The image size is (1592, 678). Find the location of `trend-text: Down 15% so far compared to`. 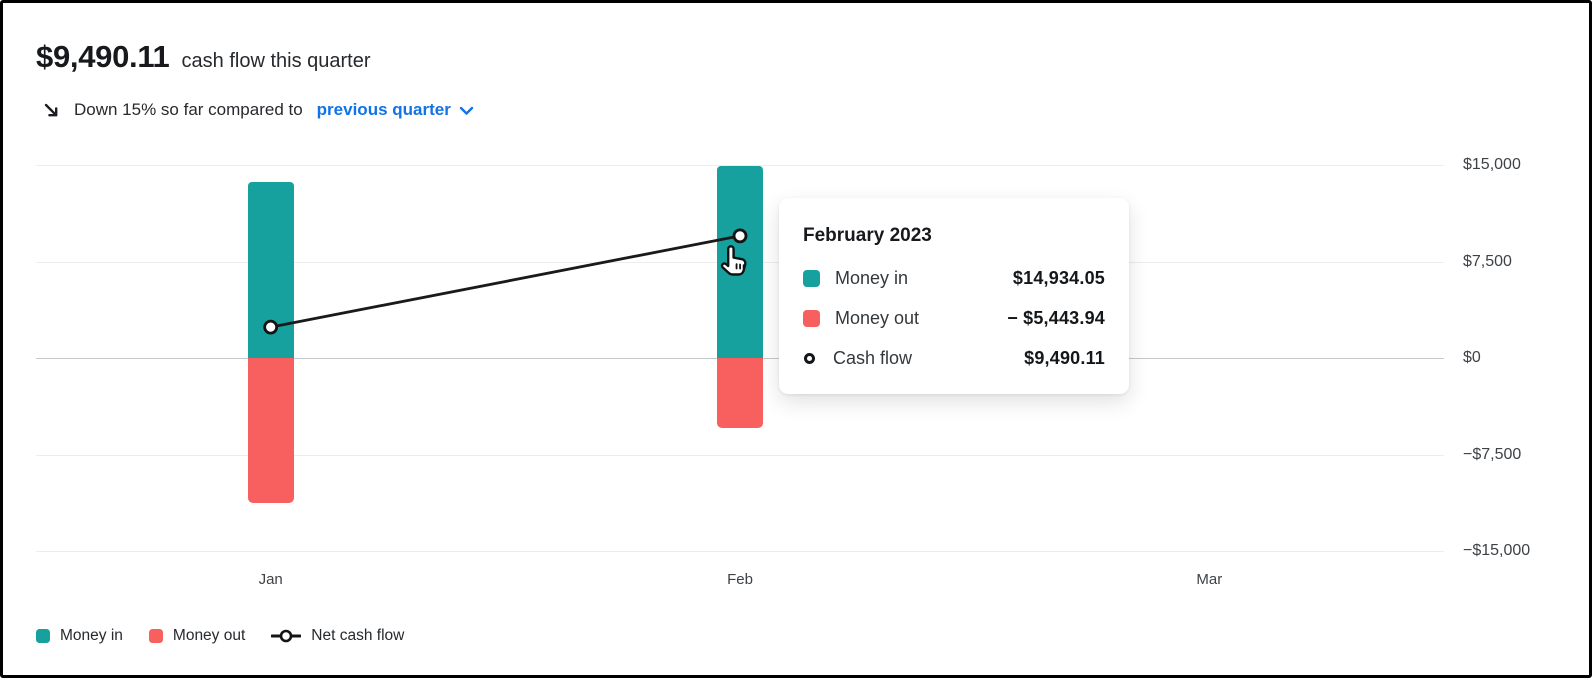

trend-text: Down 15% so far compared to is located at coordinates (188, 109).